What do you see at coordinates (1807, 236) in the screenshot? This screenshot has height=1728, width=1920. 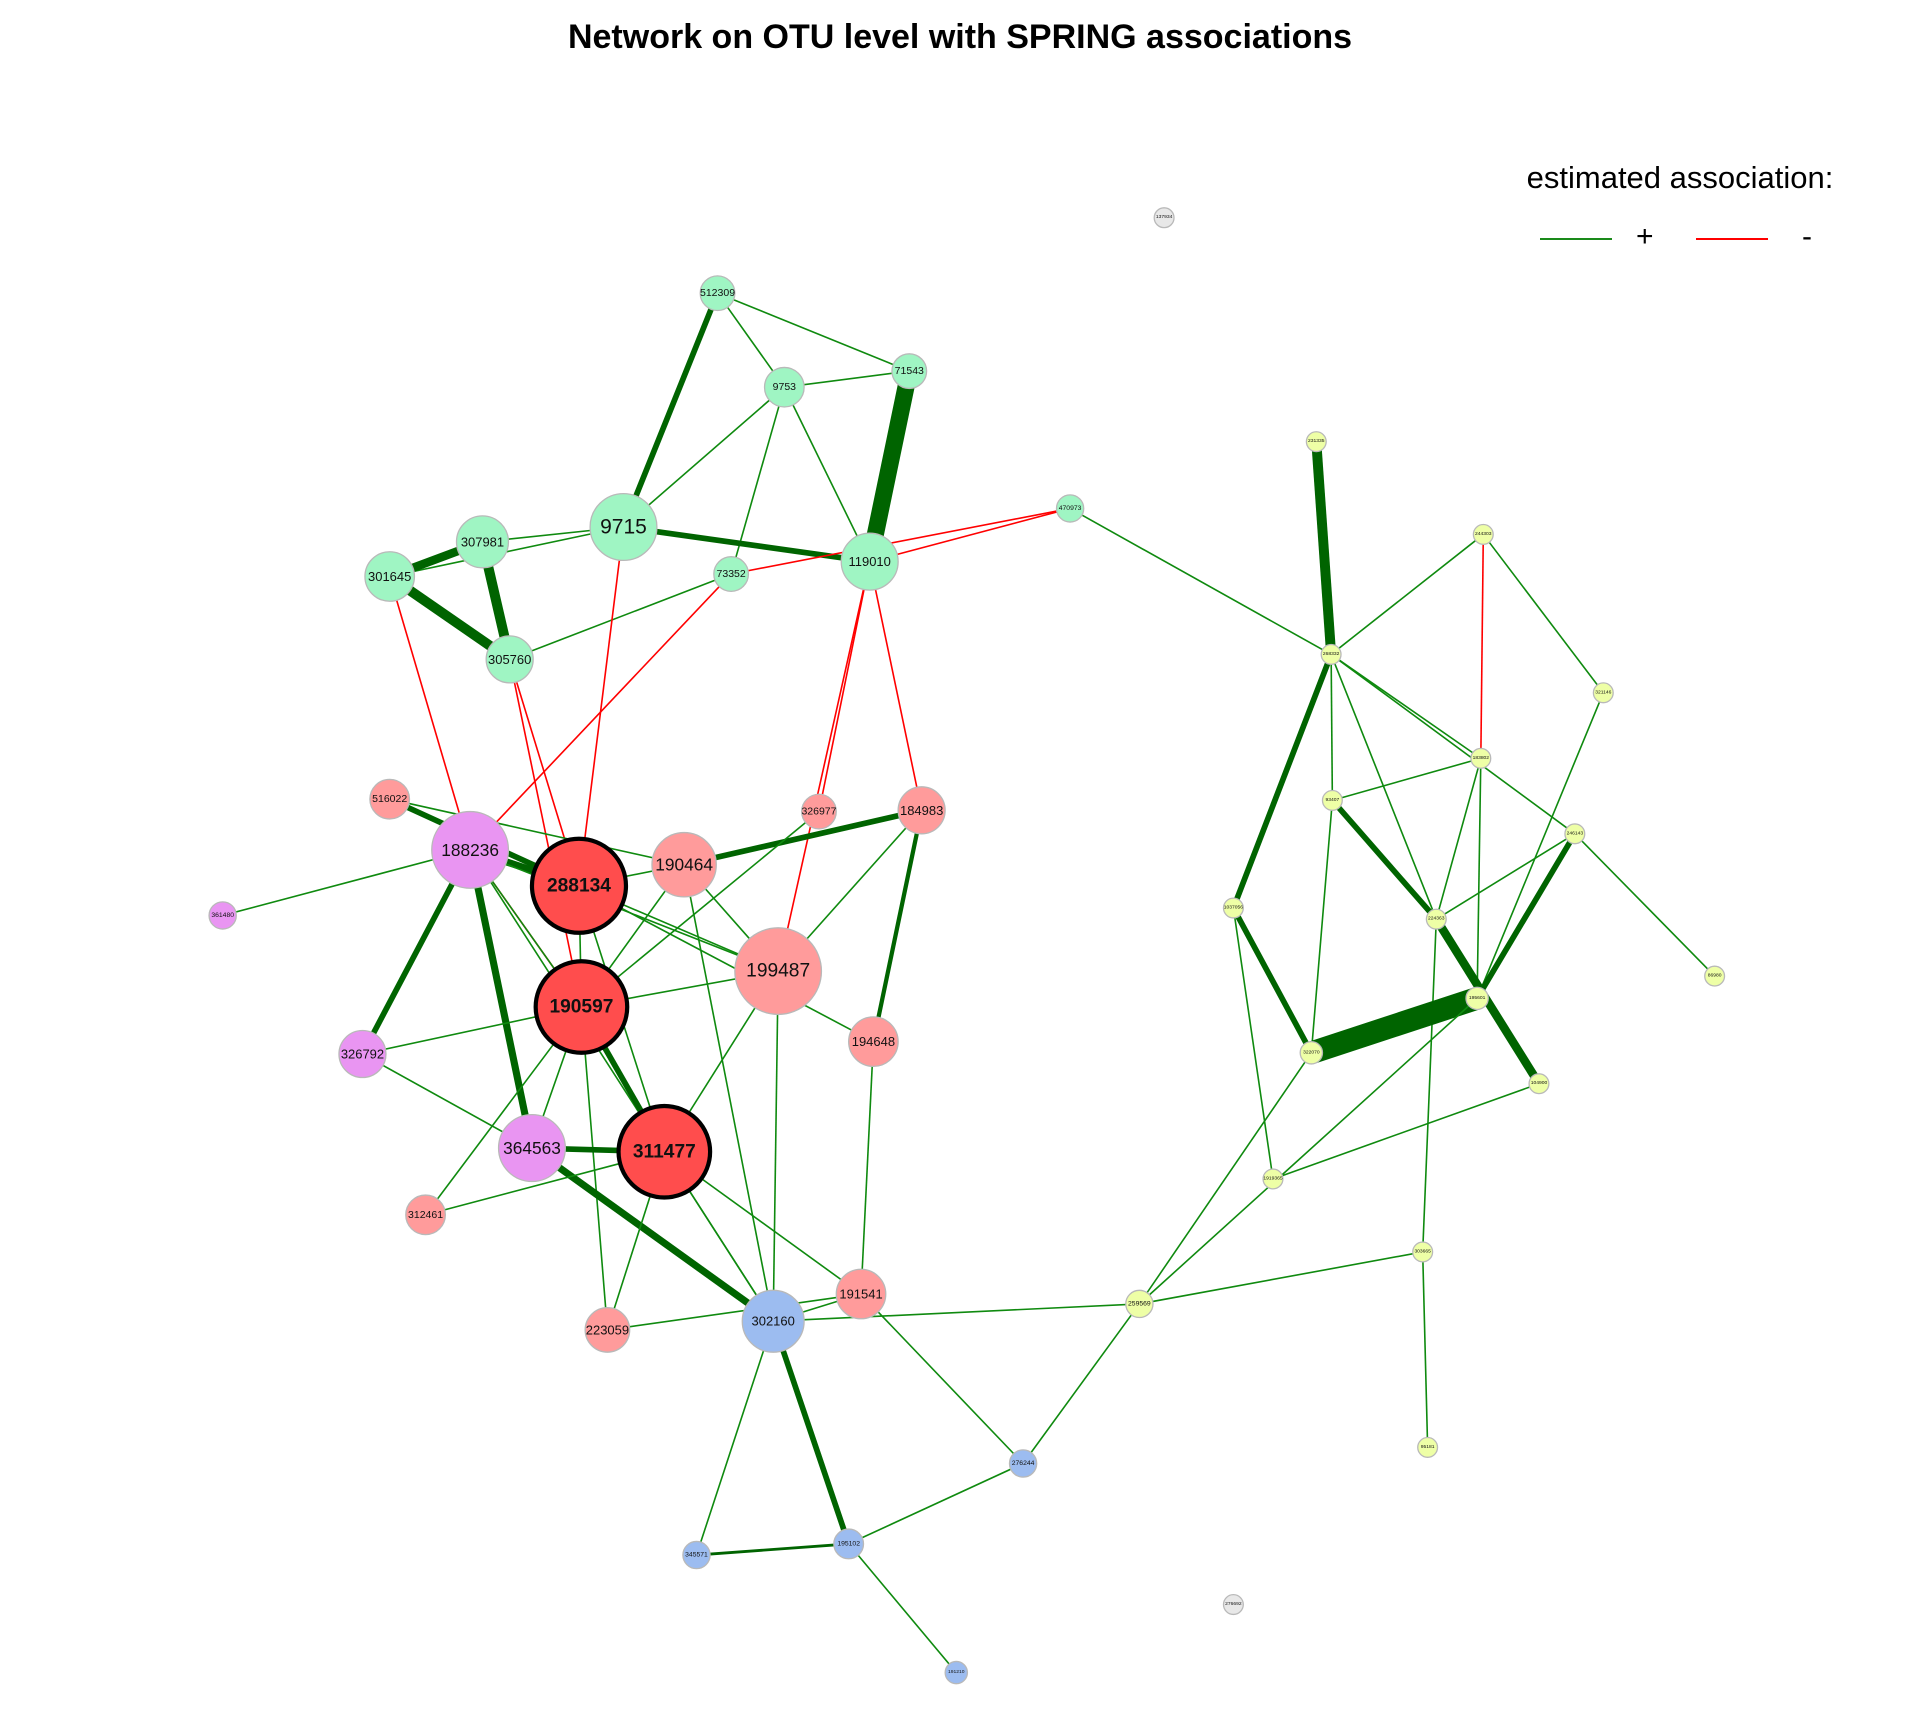 I see `legend-negative-symbol: -` at bounding box center [1807, 236].